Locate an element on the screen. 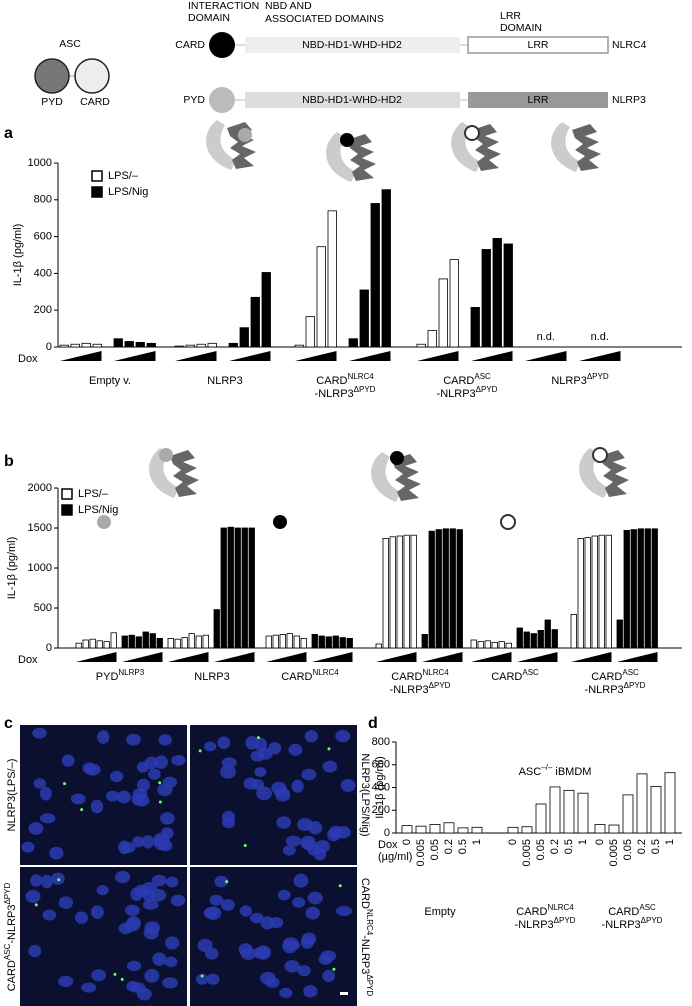  image-label: CARDNLRC4-NLRP3ΔPYD is located at coordinates (366, 937).